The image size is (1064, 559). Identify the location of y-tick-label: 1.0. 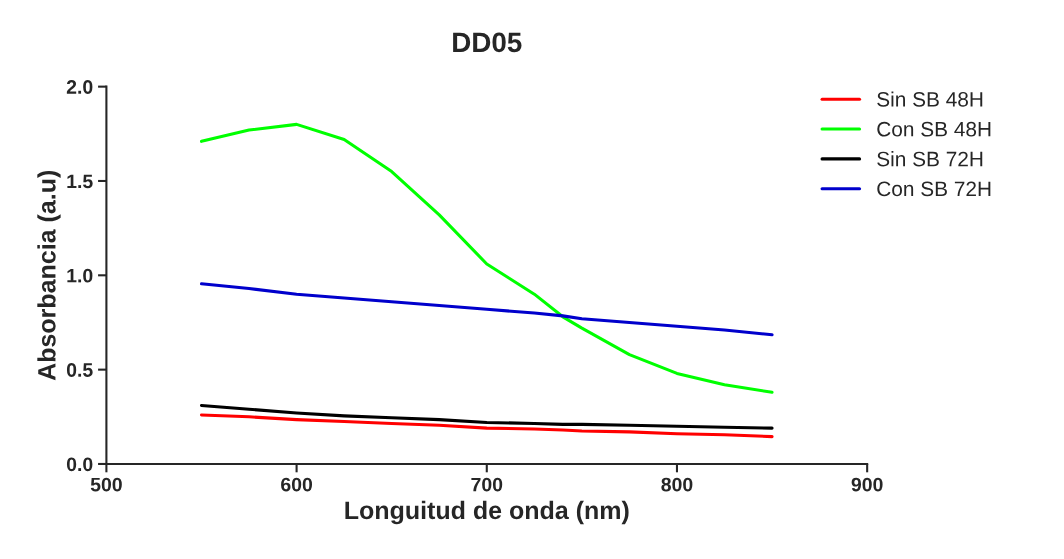
(80, 275).